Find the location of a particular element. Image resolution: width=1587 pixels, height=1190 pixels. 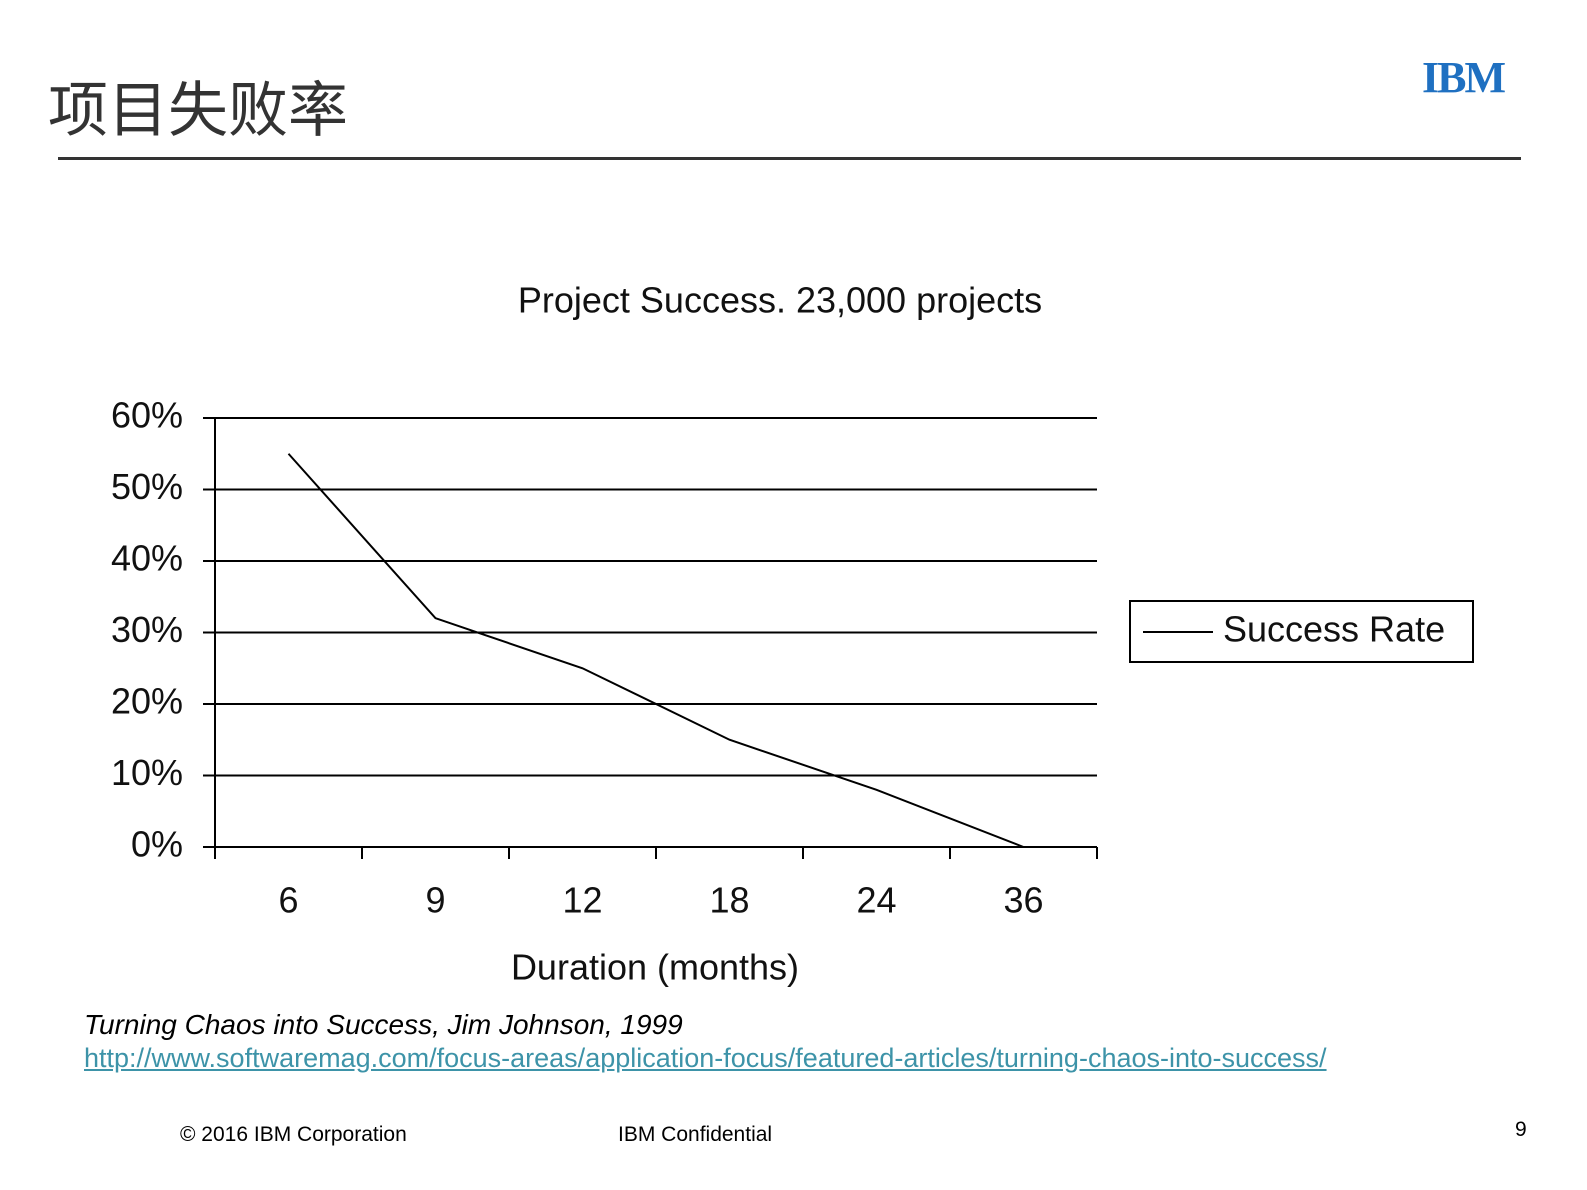

copyright: © 2016 IBM Corporation is located at coordinates (293, 1134).